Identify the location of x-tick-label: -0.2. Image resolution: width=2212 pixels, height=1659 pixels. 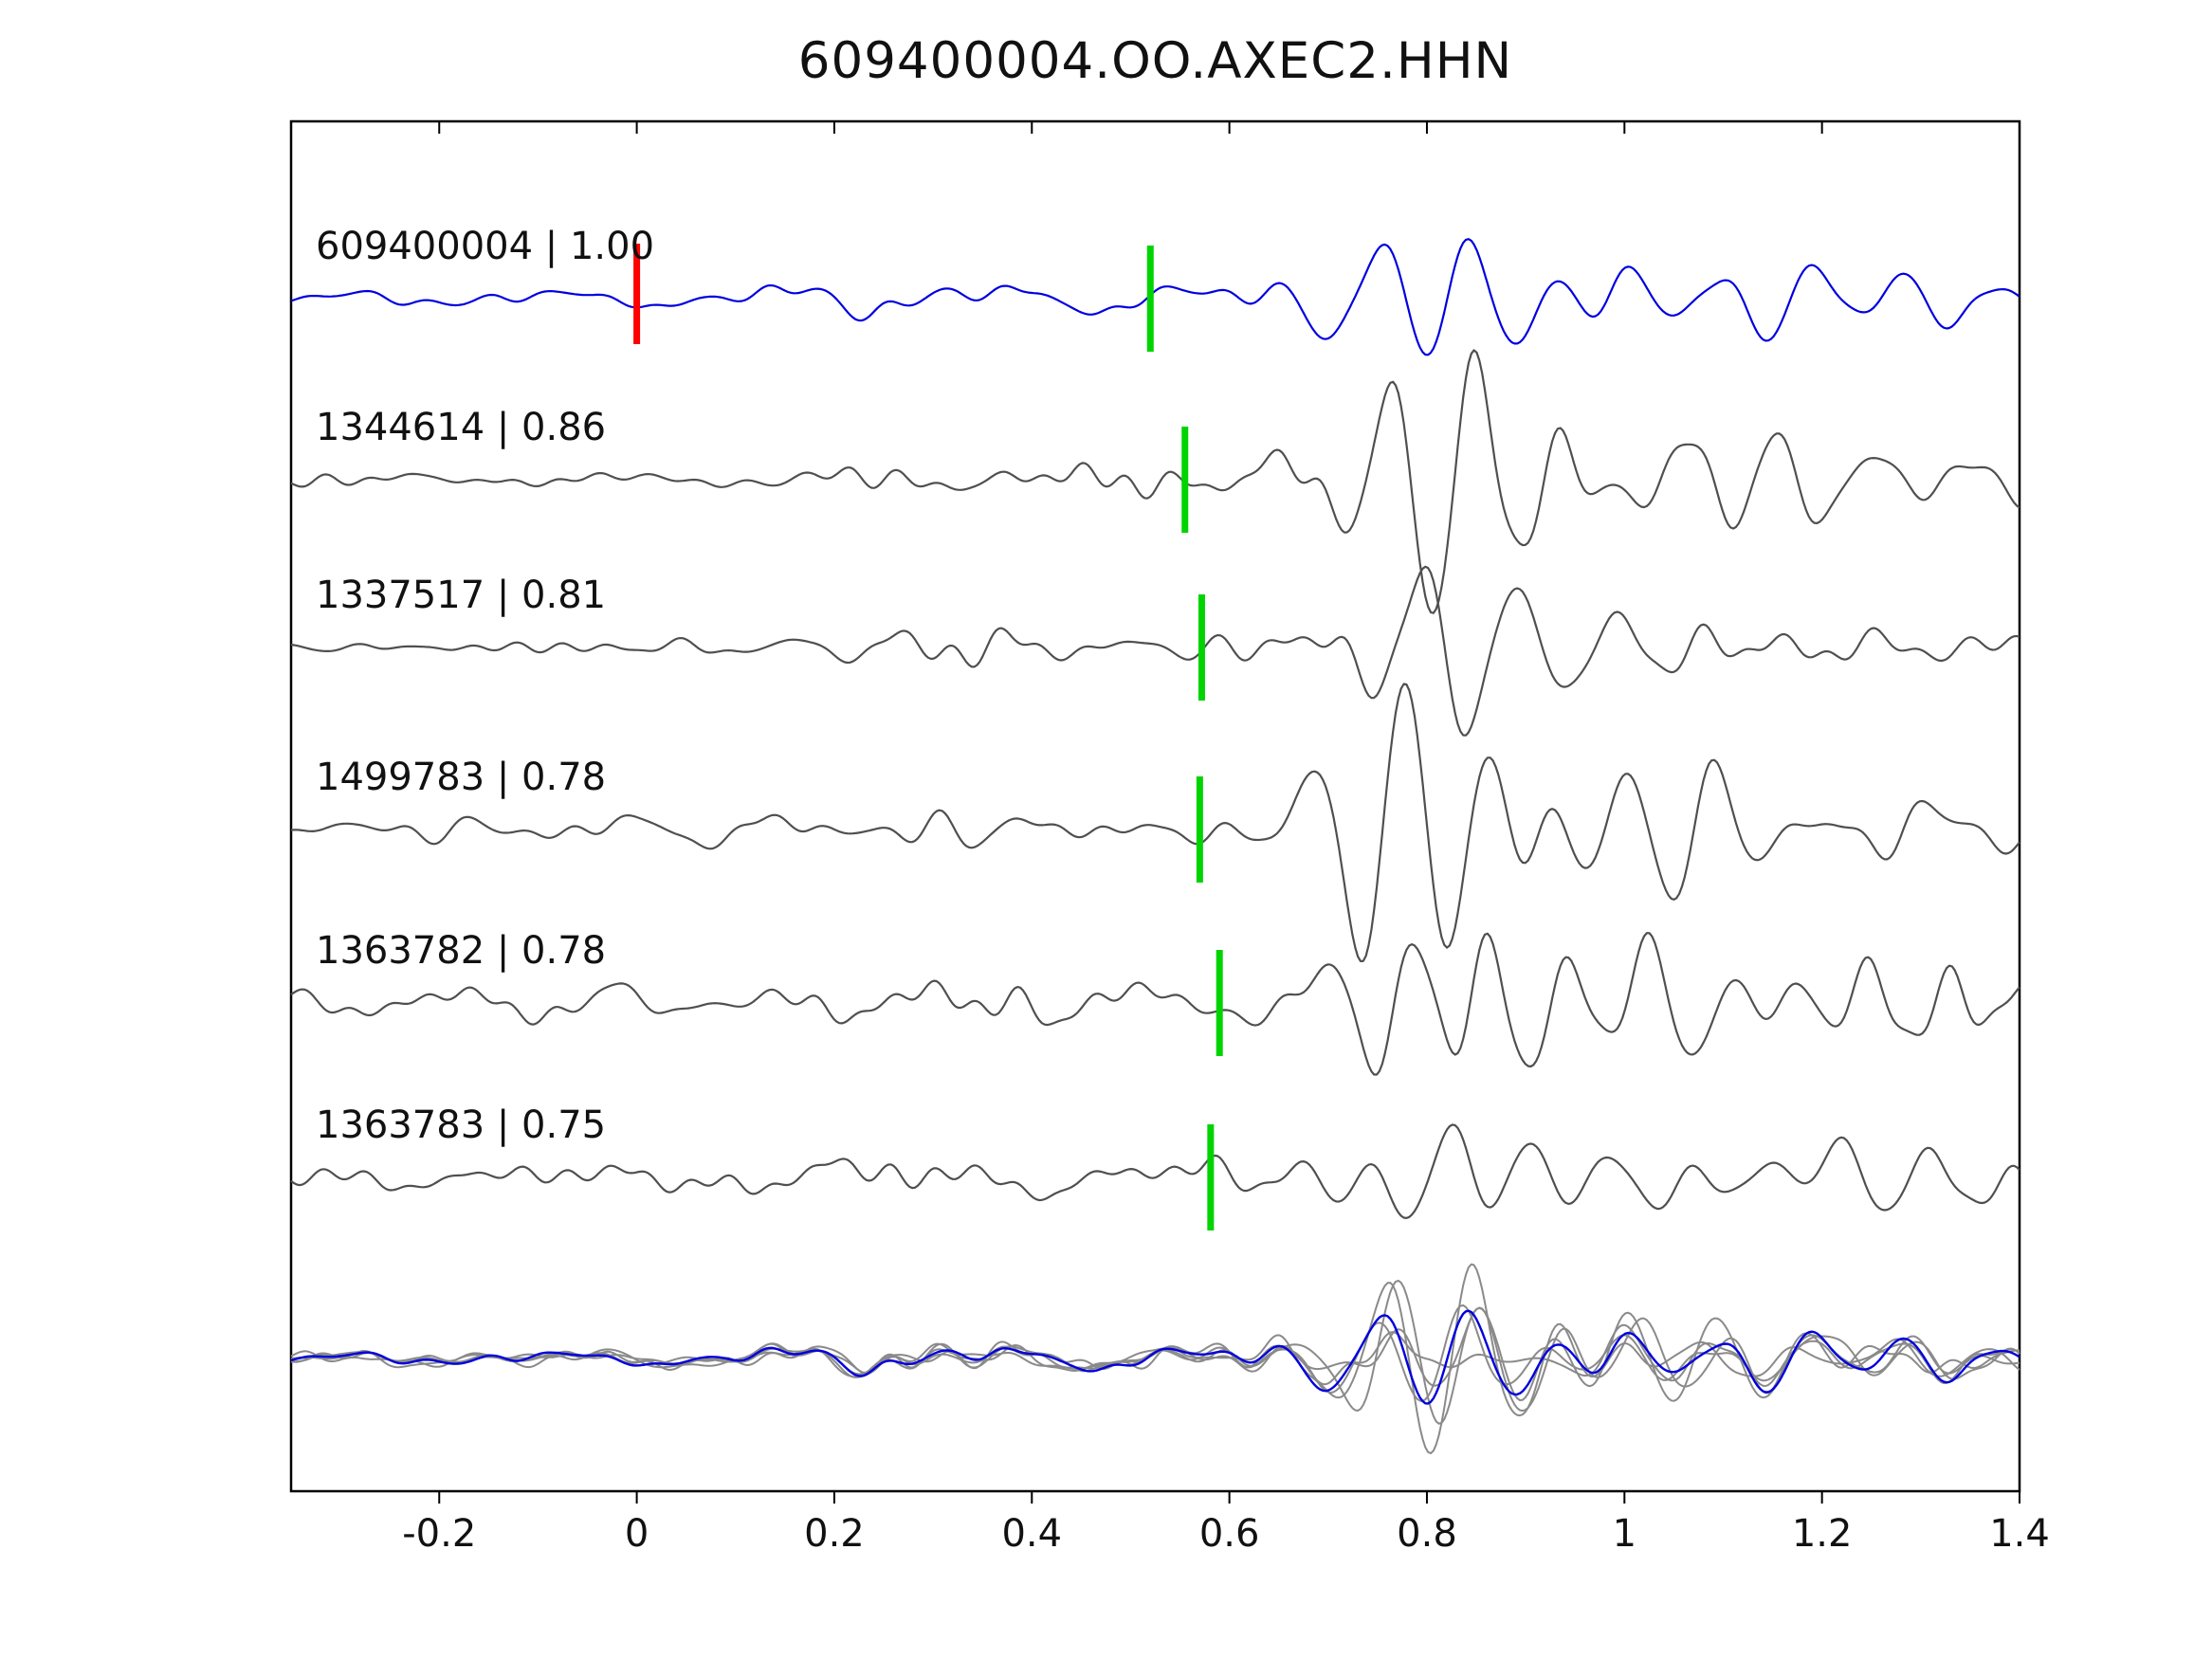
(439, 1534).